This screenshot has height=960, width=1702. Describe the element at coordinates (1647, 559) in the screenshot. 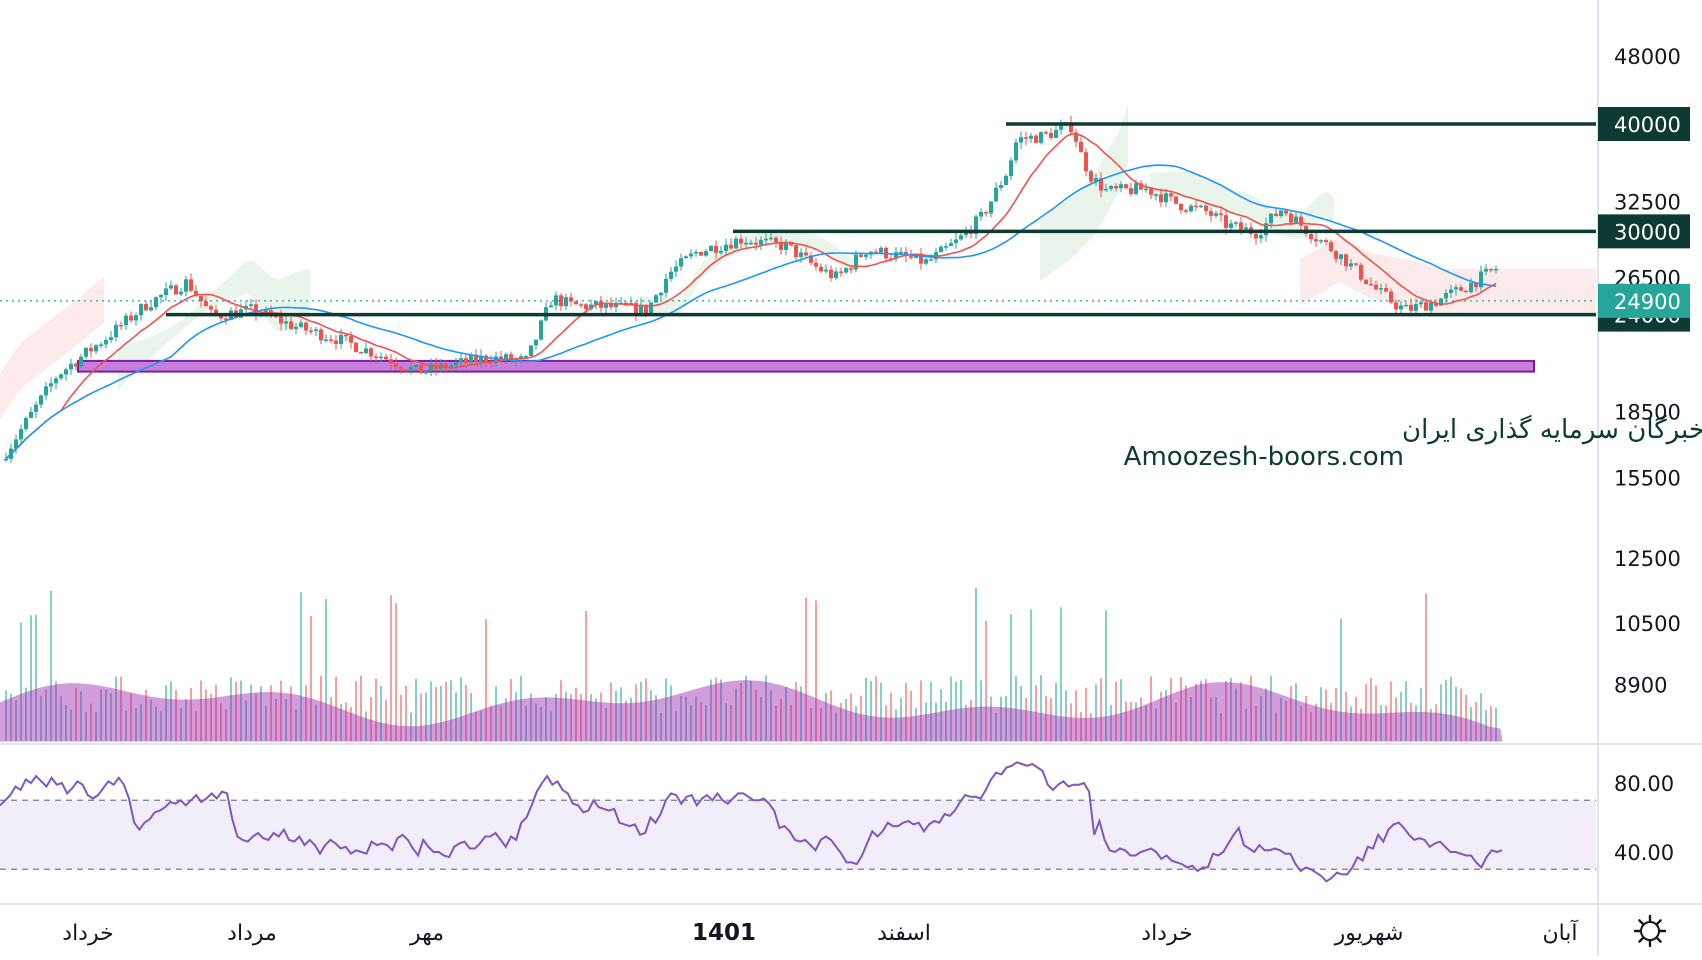

I see `price-axis-label: 12500` at that location.